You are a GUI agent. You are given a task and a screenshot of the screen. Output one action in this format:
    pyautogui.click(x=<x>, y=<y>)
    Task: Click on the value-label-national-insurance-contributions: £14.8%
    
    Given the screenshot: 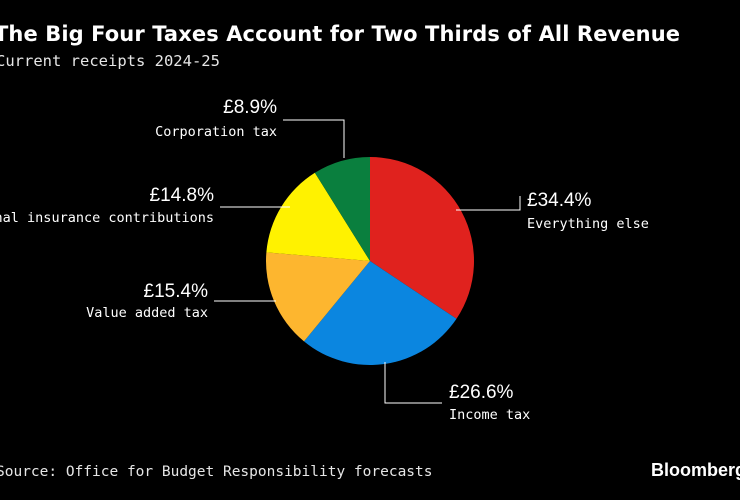 What is the action you would take?
    pyautogui.click(x=182, y=195)
    